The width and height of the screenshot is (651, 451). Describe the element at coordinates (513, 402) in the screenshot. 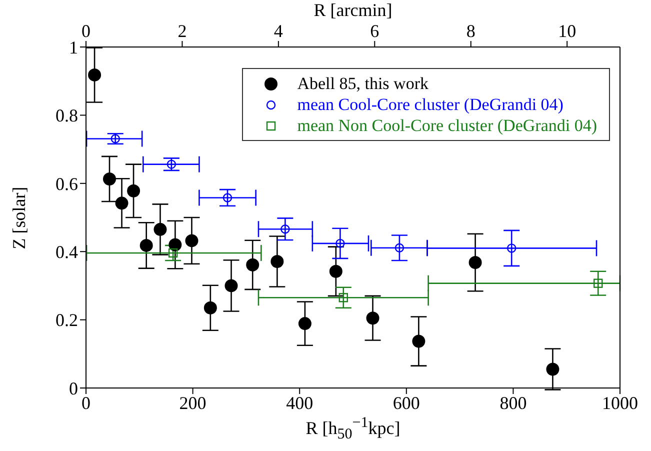

I see `x-tick-label: 800` at that location.